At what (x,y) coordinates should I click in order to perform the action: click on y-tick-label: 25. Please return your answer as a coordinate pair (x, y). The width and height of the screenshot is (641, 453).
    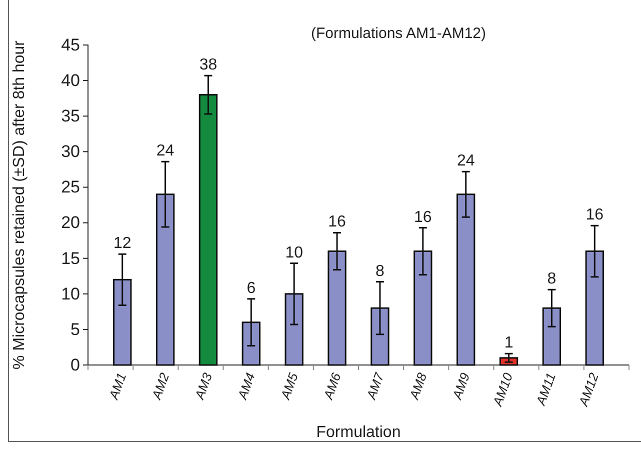
    Looking at the image, I should click on (70, 187).